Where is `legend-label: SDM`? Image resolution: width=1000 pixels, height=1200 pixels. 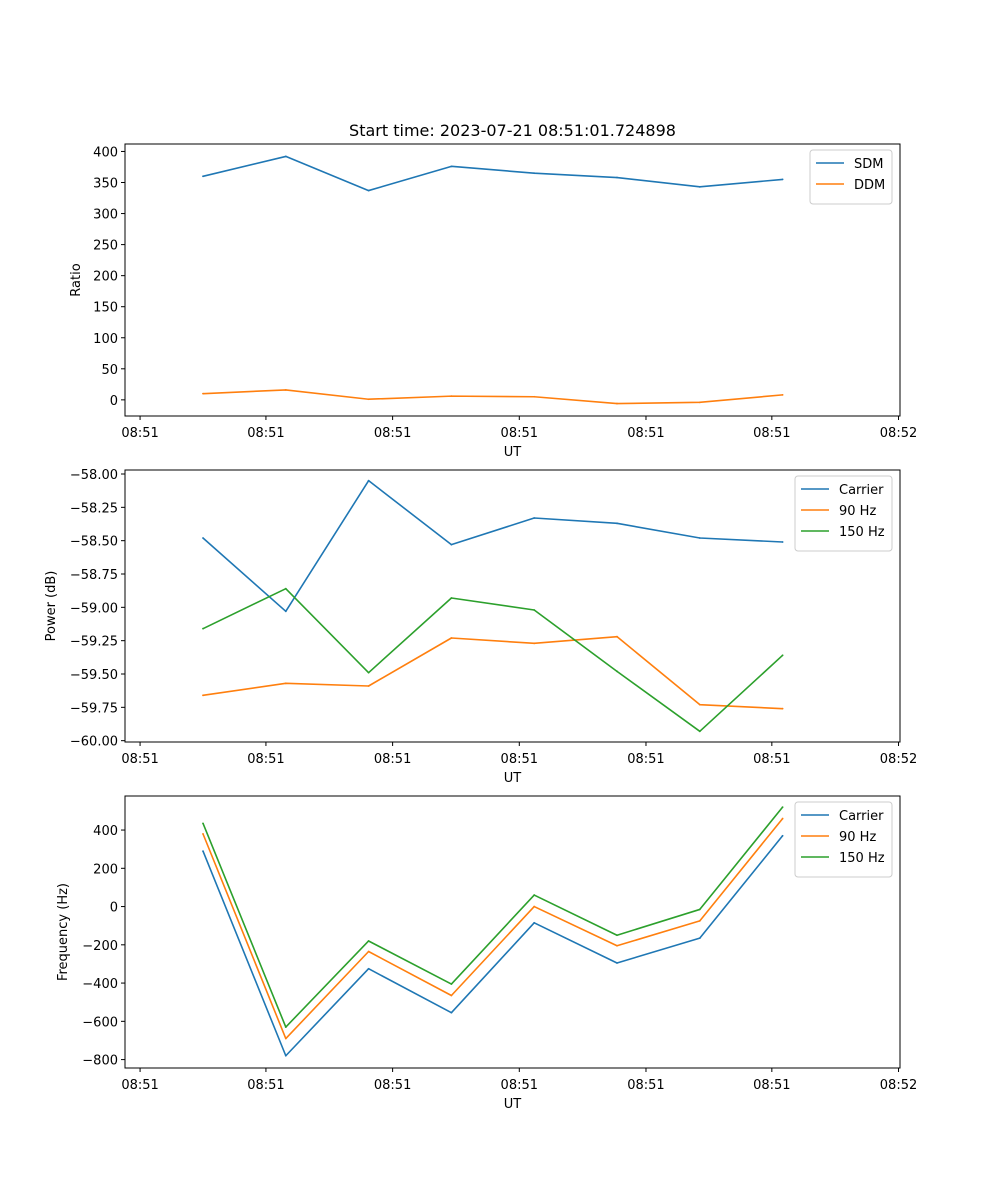
legend-label: SDM is located at coordinates (868, 164).